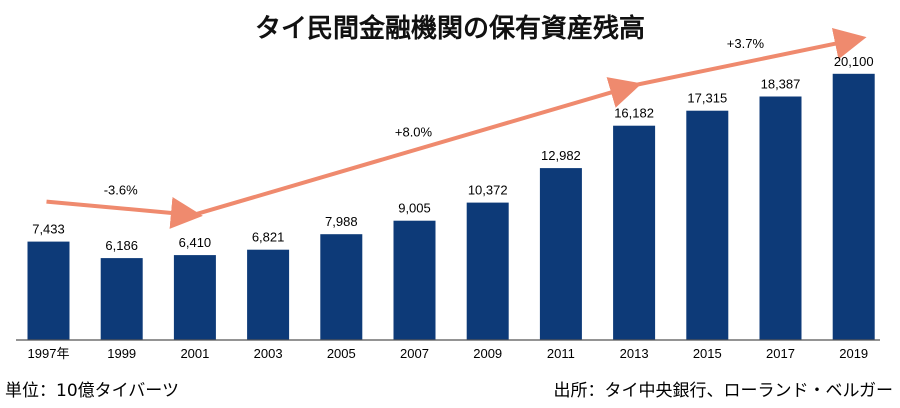 This screenshot has width=900, height=408. Describe the element at coordinates (121, 353) in the screenshot. I see `x-tick-label-1: 1999` at that location.